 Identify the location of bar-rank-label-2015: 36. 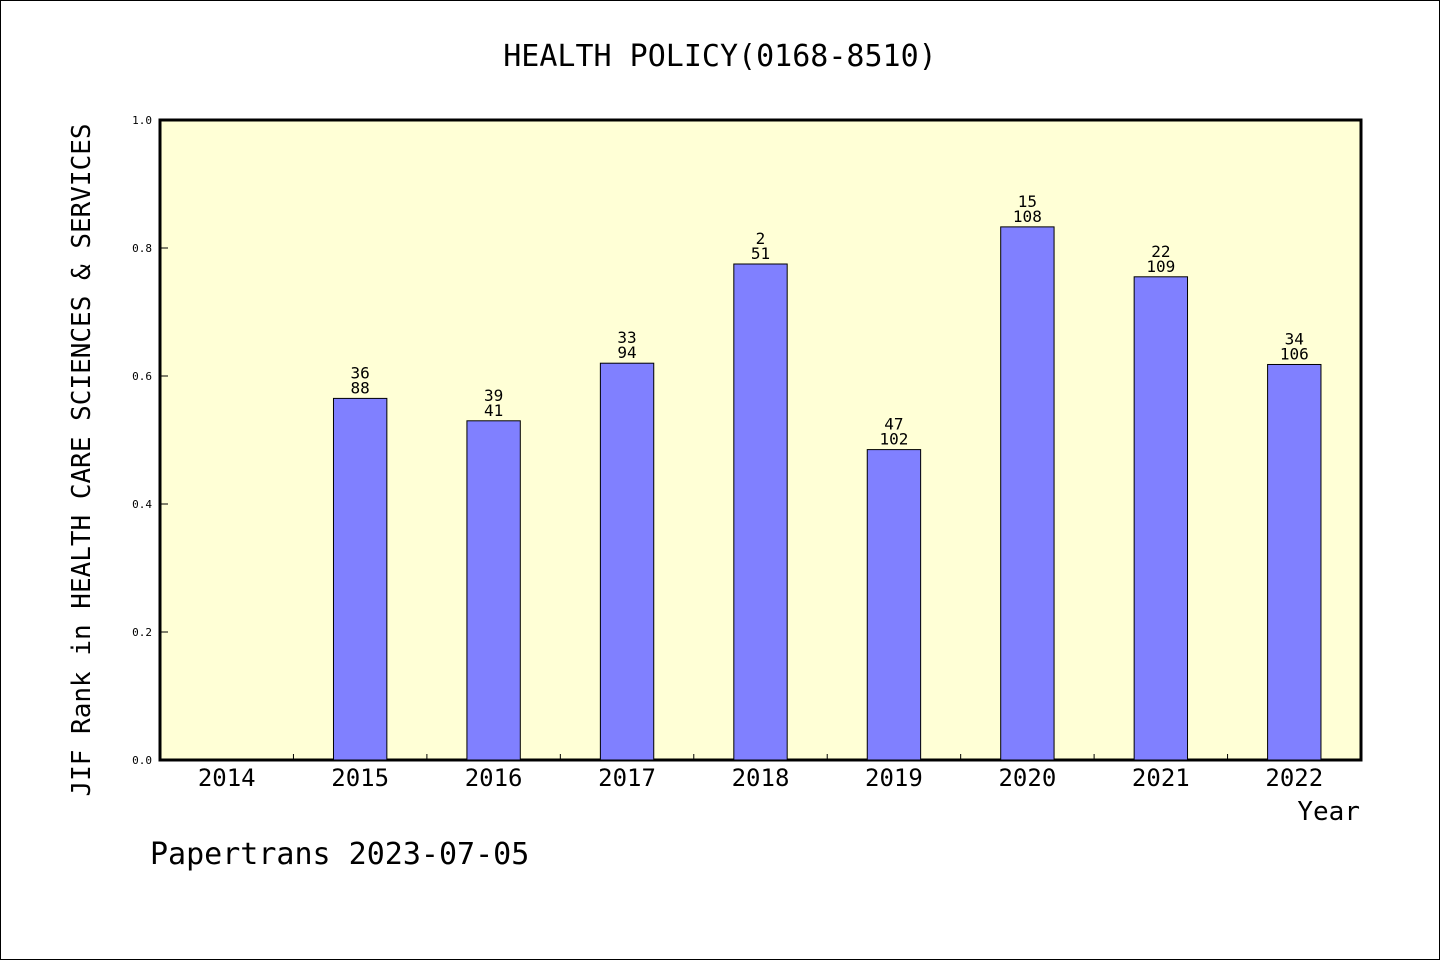
(360, 372).